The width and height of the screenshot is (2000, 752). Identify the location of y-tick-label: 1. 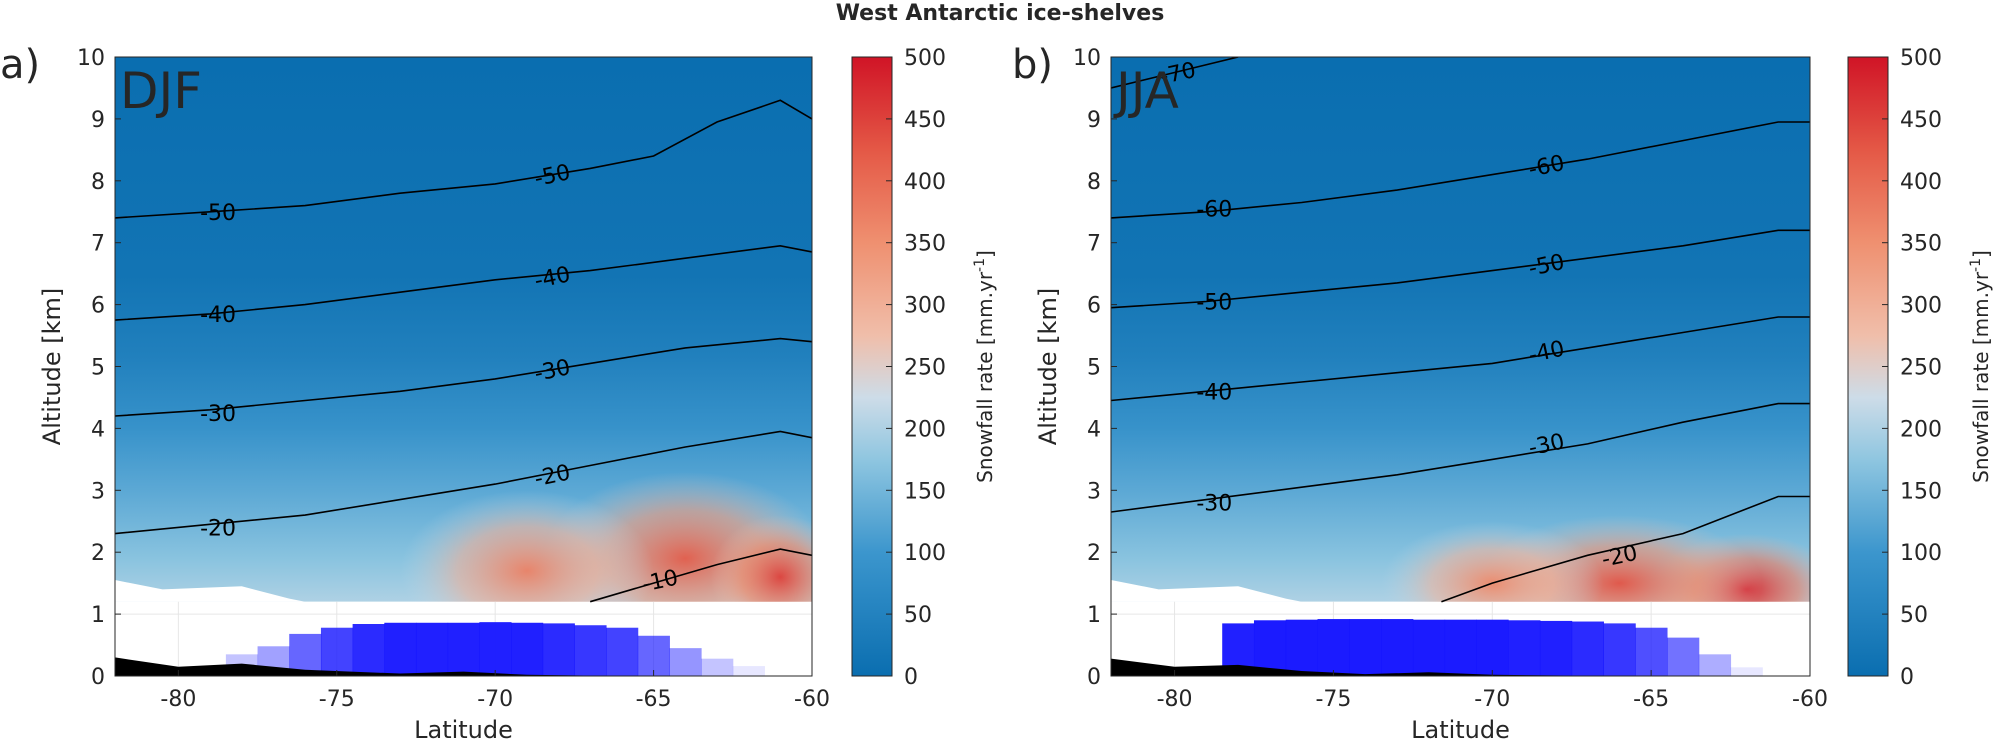
(98, 615).